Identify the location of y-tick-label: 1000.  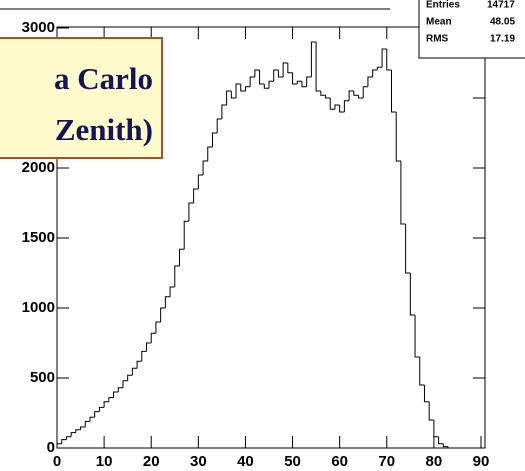
(38, 307).